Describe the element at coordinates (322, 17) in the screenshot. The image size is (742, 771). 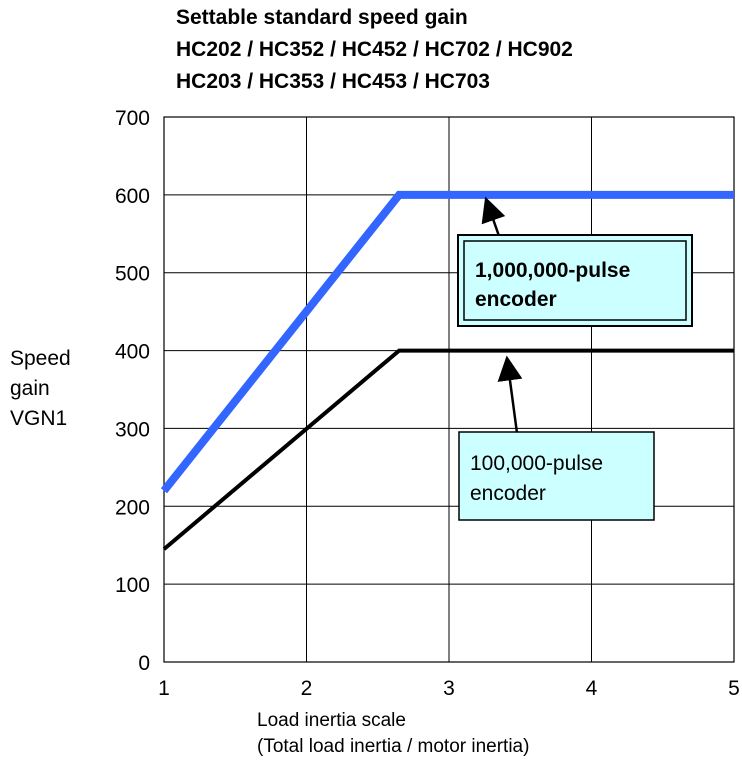
I see `chart-title-line-1: Settable standard speed gain` at that location.